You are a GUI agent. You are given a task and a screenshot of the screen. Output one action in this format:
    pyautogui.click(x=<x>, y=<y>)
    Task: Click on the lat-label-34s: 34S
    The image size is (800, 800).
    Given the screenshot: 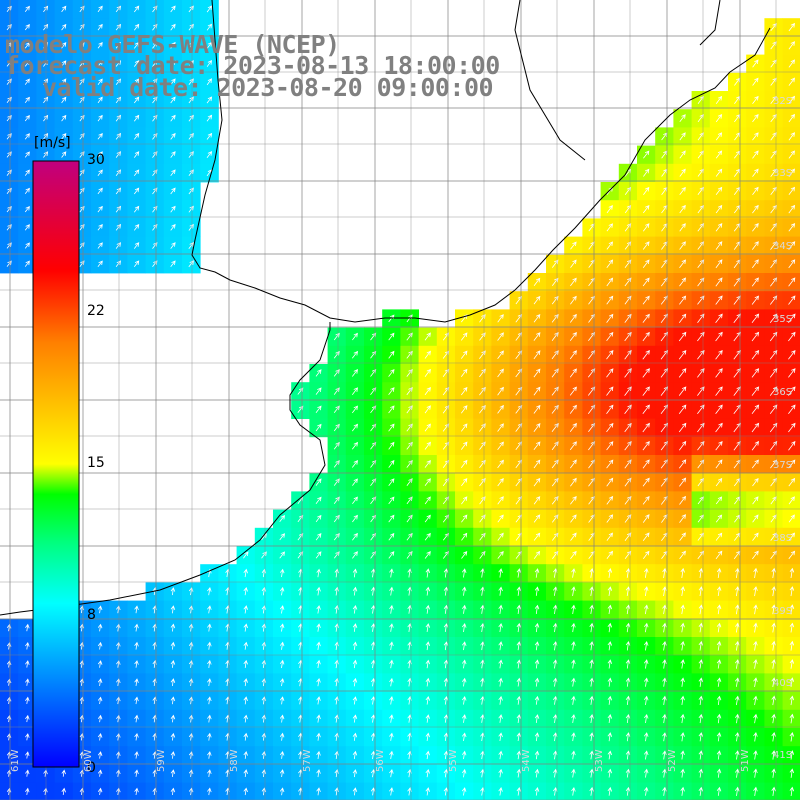 What is the action you would take?
    pyautogui.click(x=783, y=246)
    